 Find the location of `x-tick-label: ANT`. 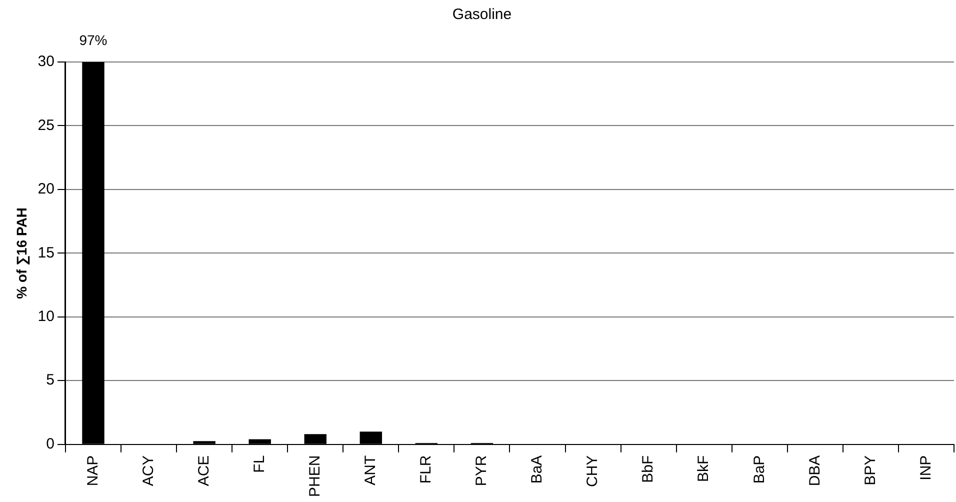

x-tick-label: ANT is located at coordinates (371, 470).